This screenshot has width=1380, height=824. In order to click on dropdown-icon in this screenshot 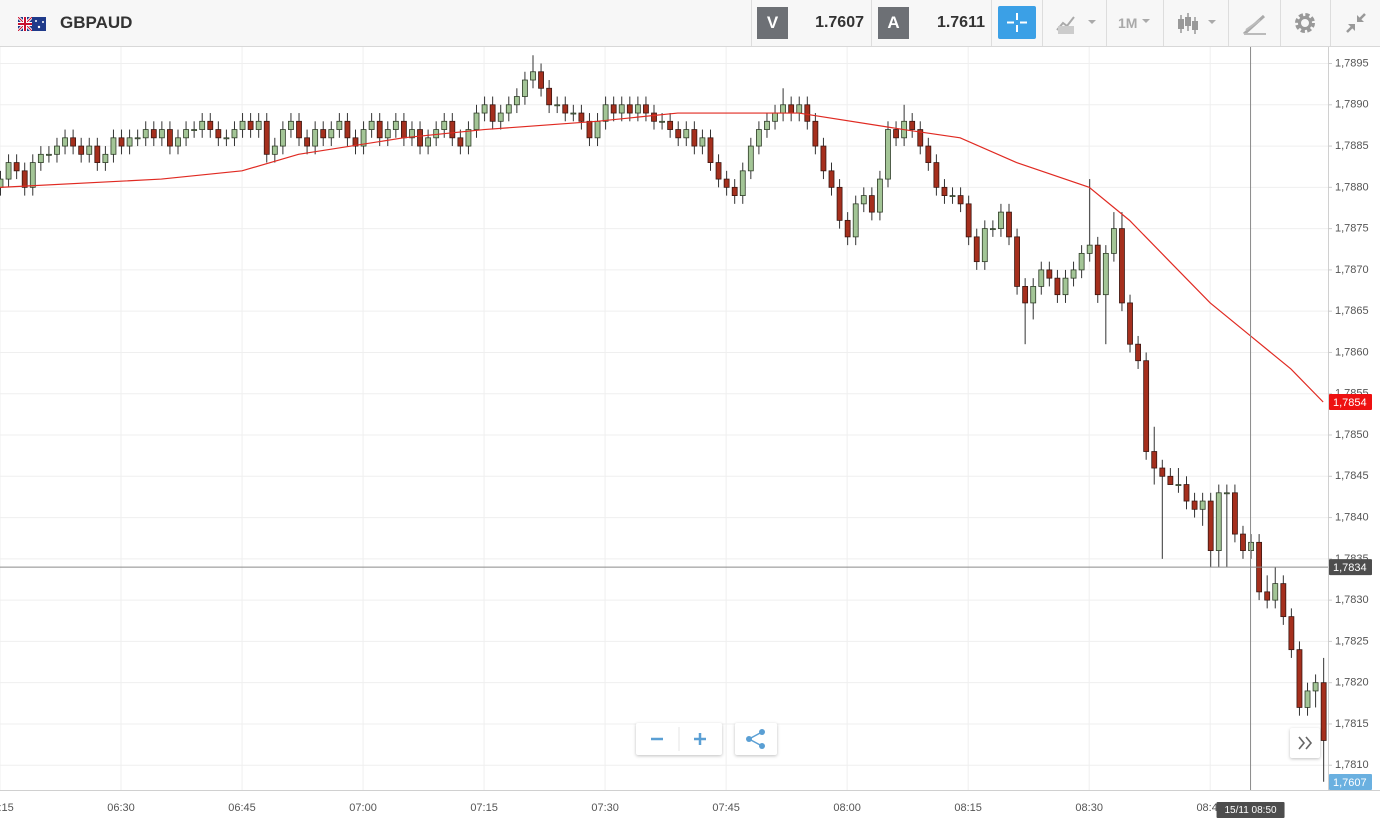, I will do `click(1146, 21)`.